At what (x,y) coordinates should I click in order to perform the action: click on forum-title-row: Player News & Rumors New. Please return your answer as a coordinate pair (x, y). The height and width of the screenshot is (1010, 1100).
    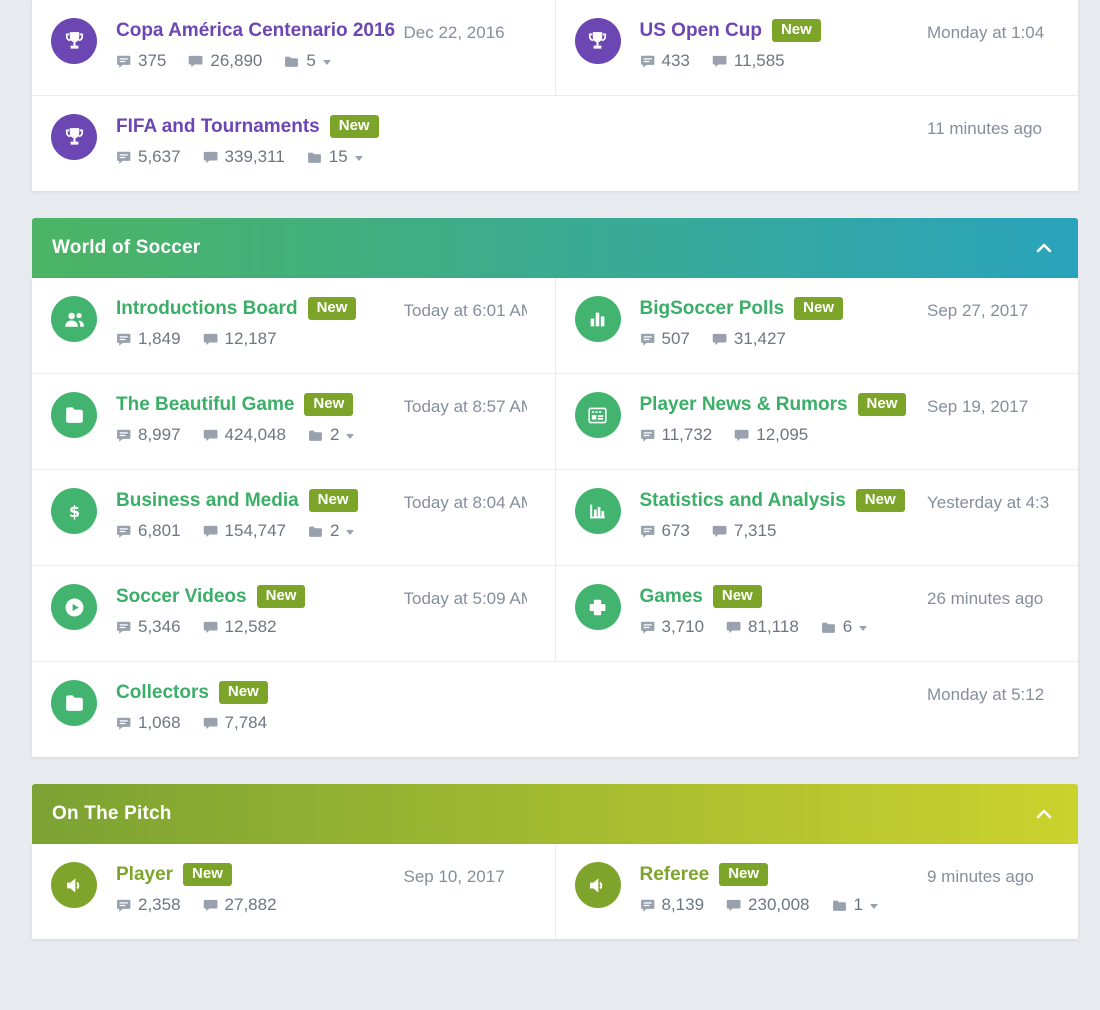
    Looking at the image, I should click on (784, 404).